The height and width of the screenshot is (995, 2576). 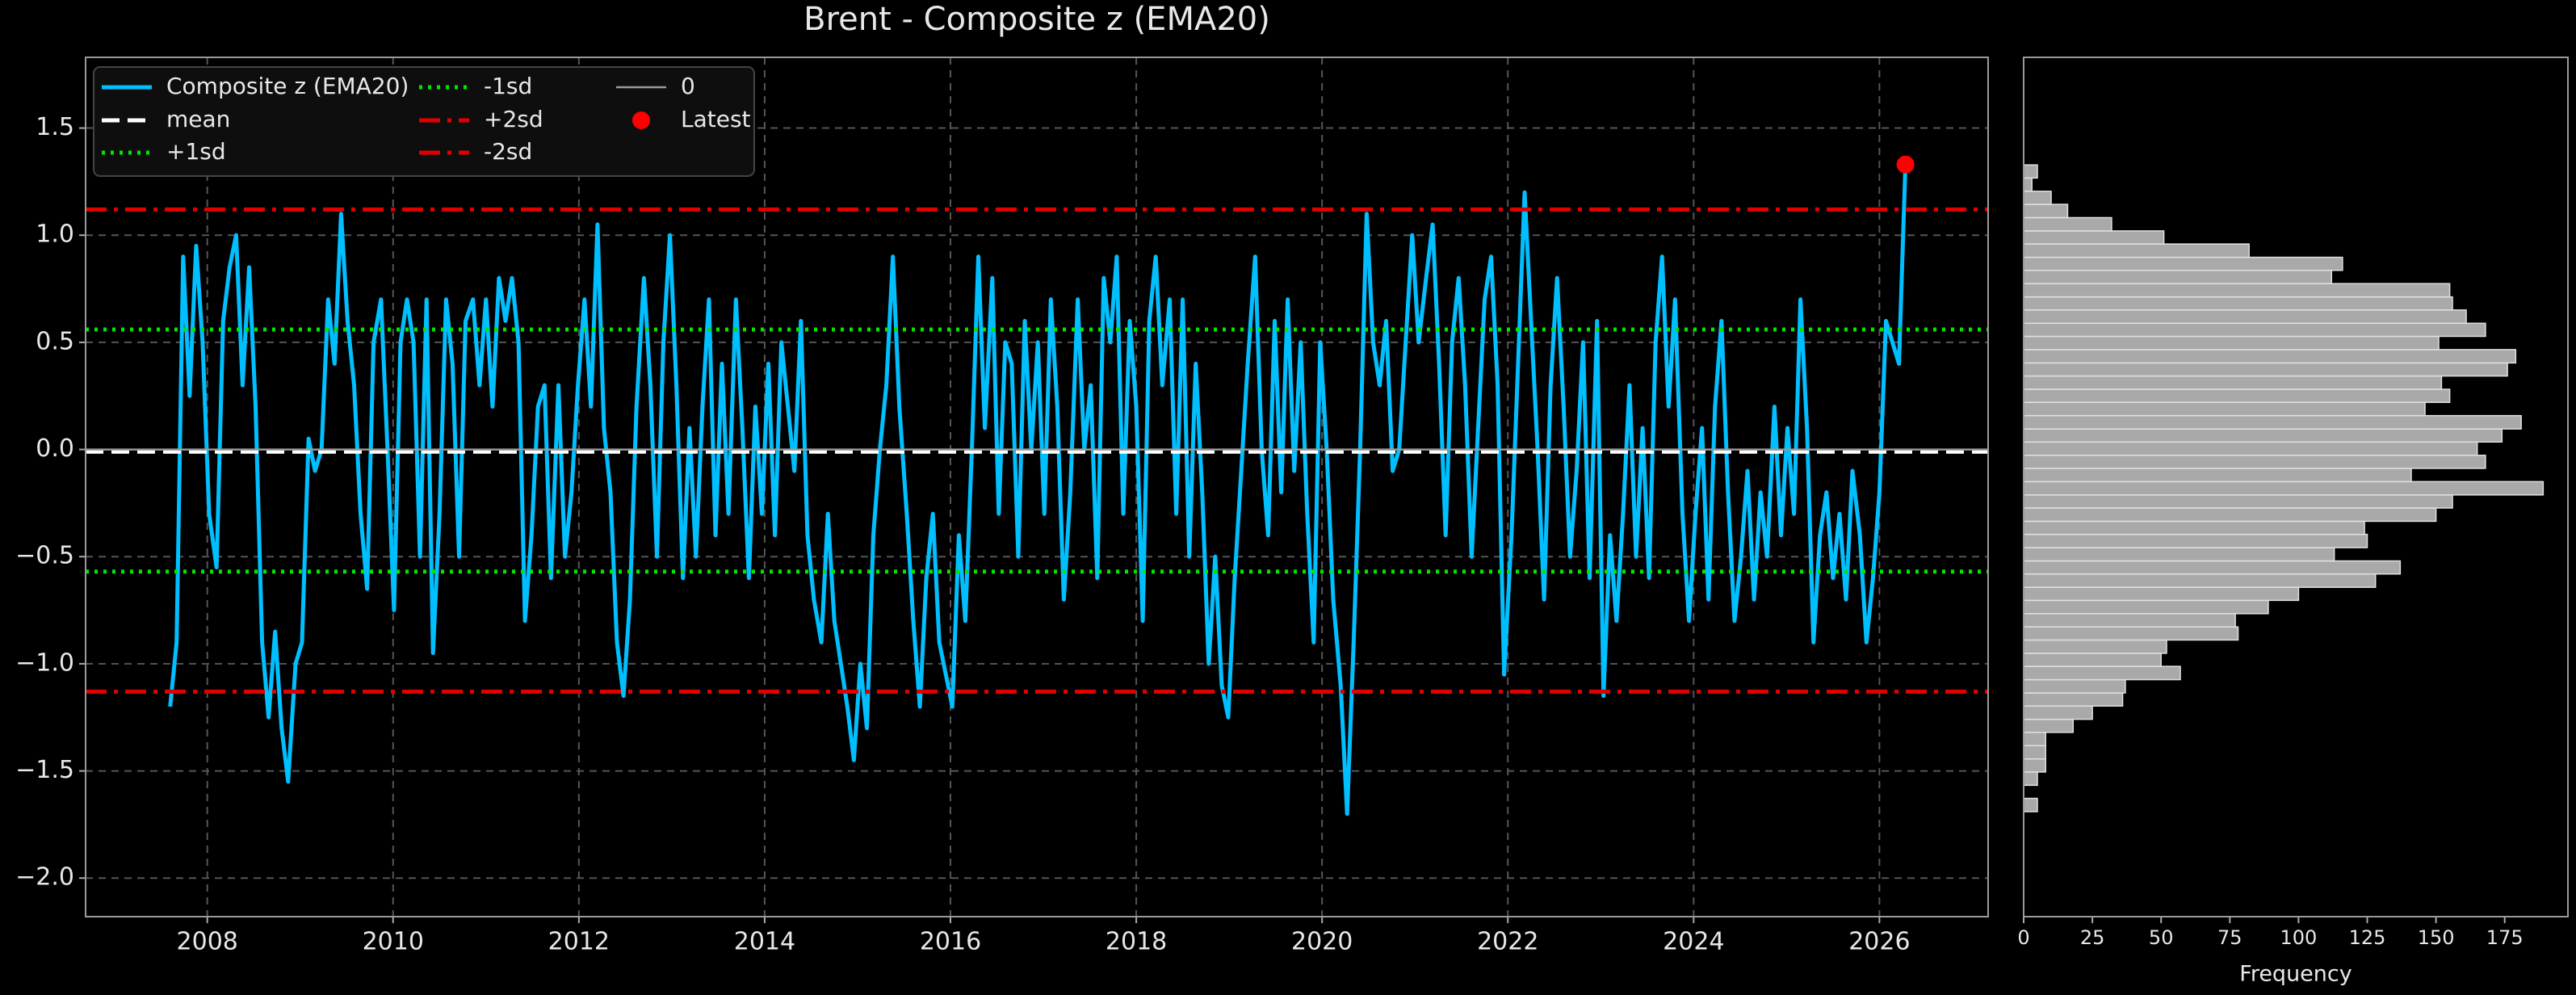 What do you see at coordinates (688, 86) in the screenshot?
I see `legend-label: 0` at bounding box center [688, 86].